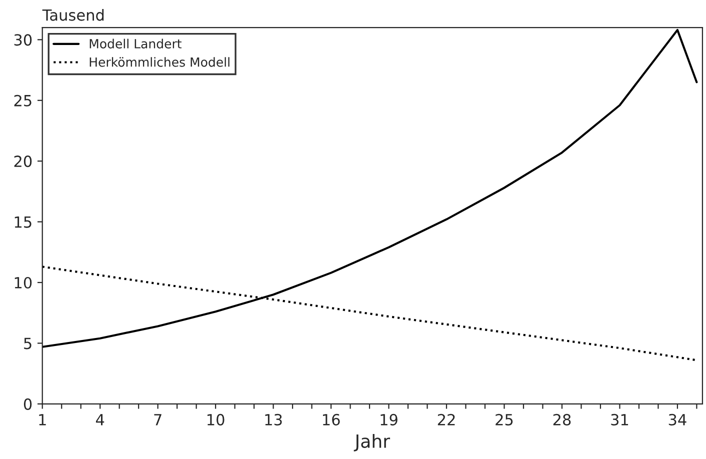  What do you see at coordinates (504, 420) in the screenshot?
I see `x-tick-label: 25` at bounding box center [504, 420].